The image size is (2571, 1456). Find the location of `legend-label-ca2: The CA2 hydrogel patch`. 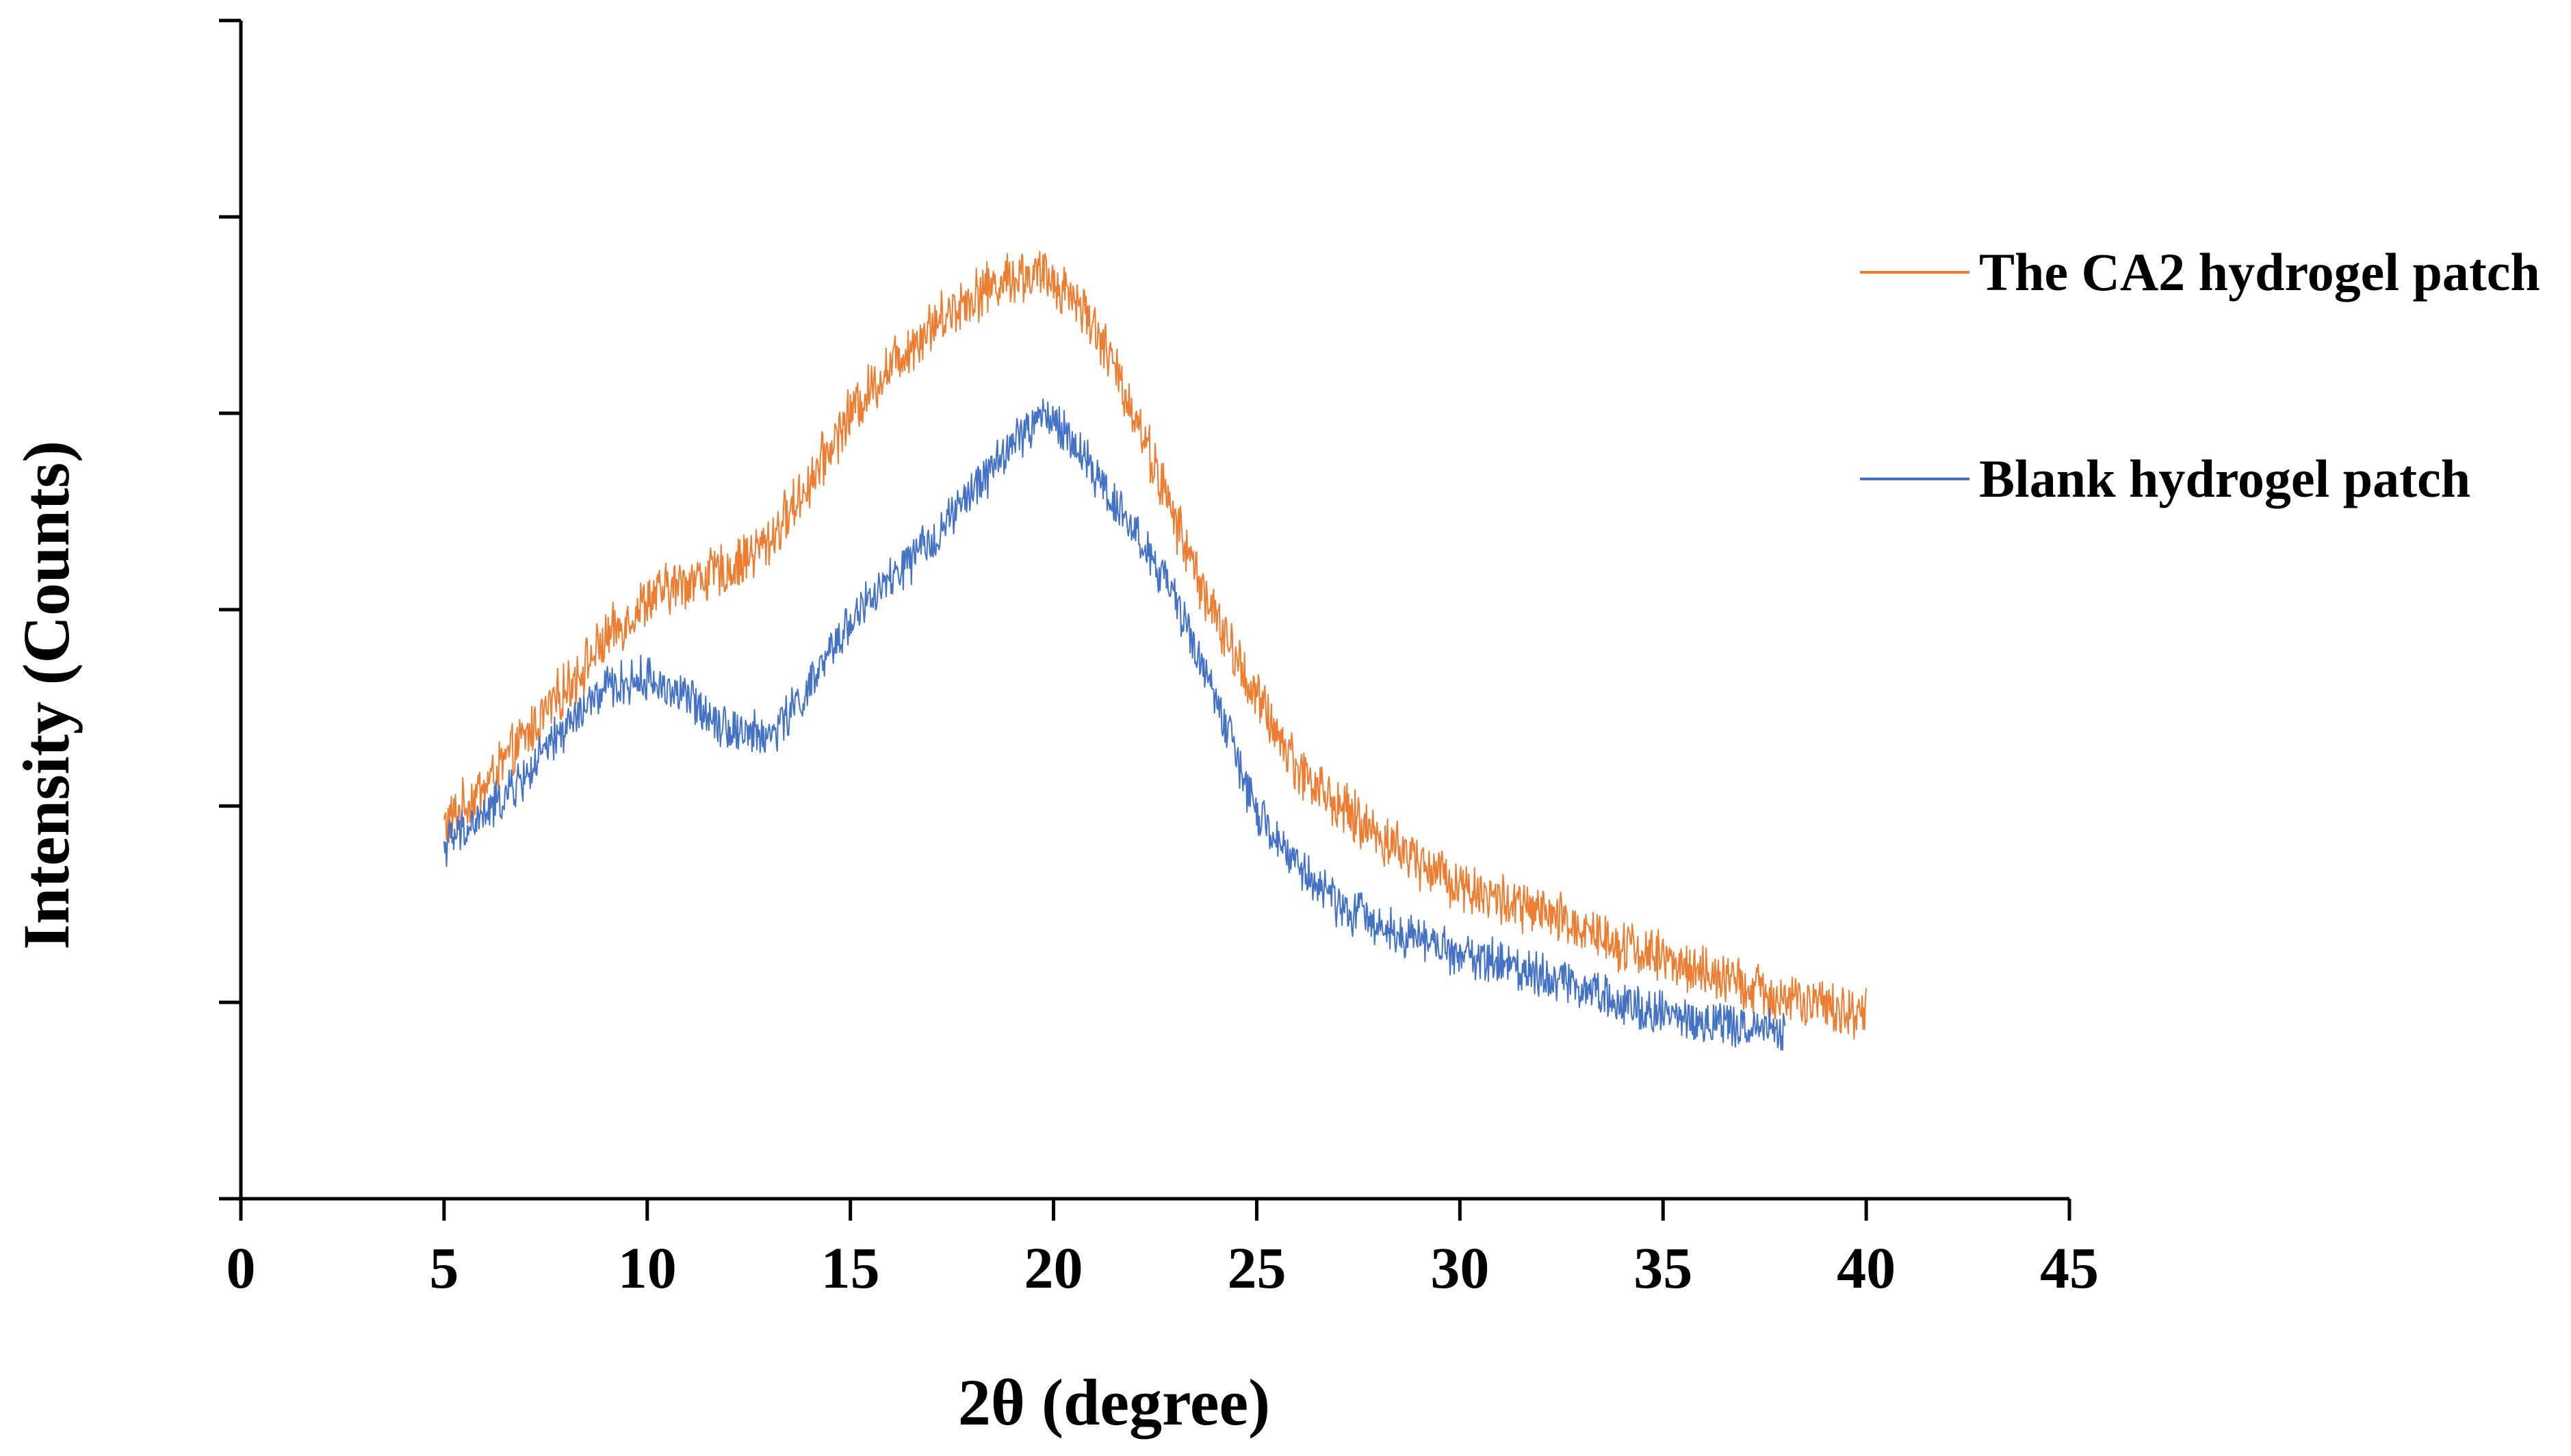

legend-label-ca2: The CA2 hydrogel patch is located at coordinates (2259, 272).